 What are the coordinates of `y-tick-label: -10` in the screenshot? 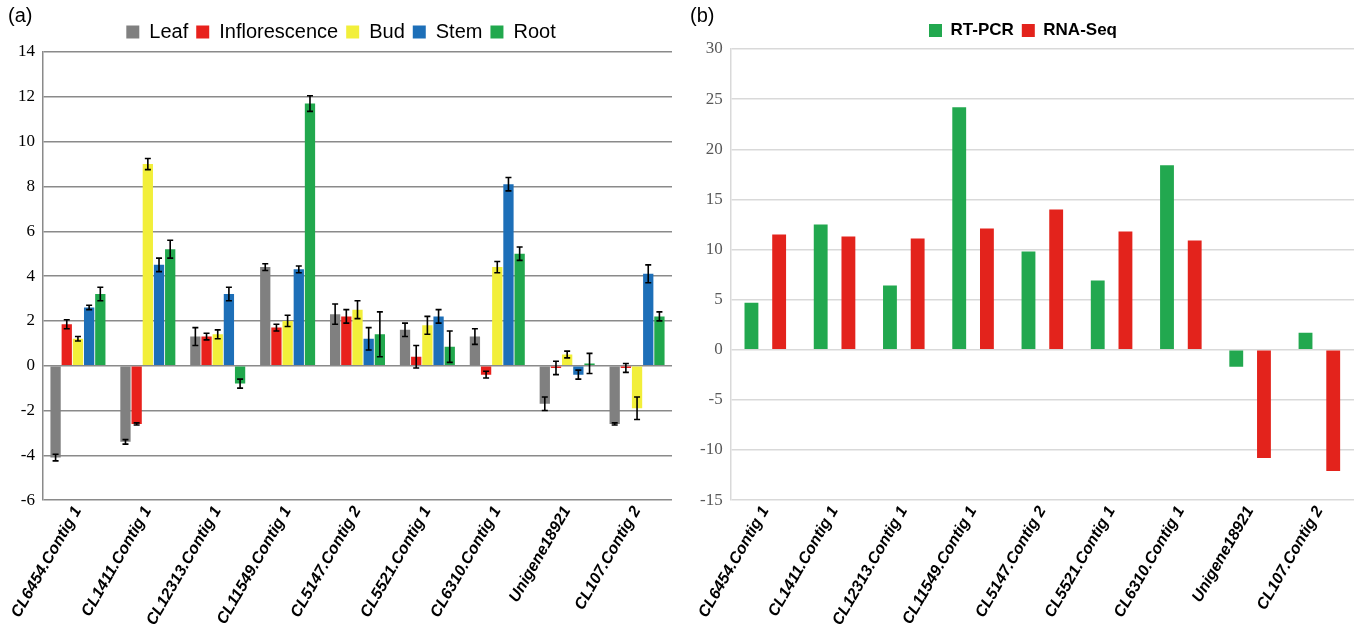 It's located at (711, 449).